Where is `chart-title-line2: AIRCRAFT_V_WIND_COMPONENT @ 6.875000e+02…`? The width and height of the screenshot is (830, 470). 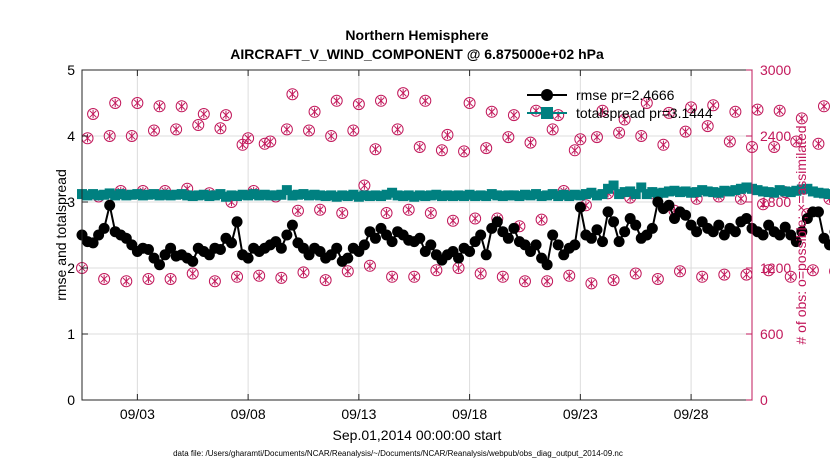 chart-title-line2: AIRCRAFT_V_WIND_COMPONENT @ 6.875000e+02… is located at coordinates (417, 54).